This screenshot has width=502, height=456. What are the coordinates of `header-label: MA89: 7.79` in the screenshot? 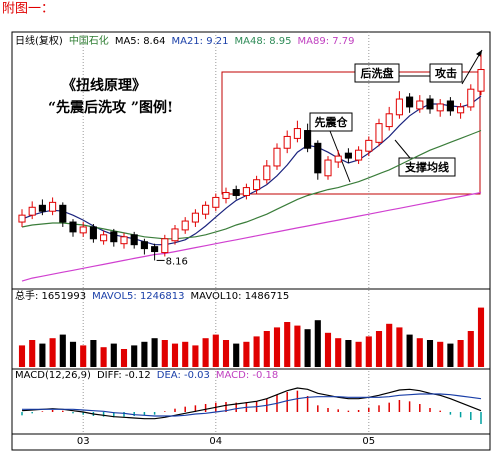 It's located at (326, 41).